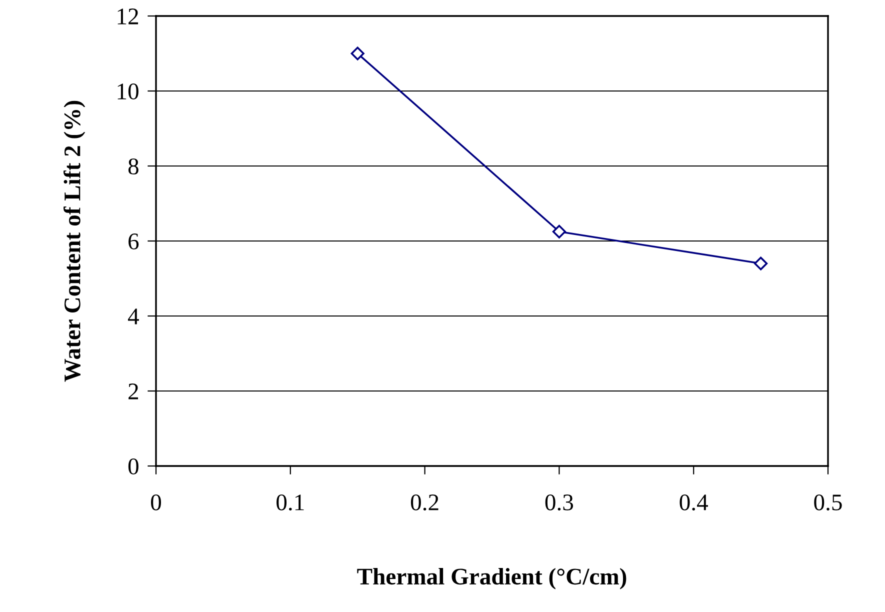  What do you see at coordinates (491, 579) in the screenshot?
I see `x-axis-title: Thermal Gradient (°C/cm)` at bounding box center [491, 579].